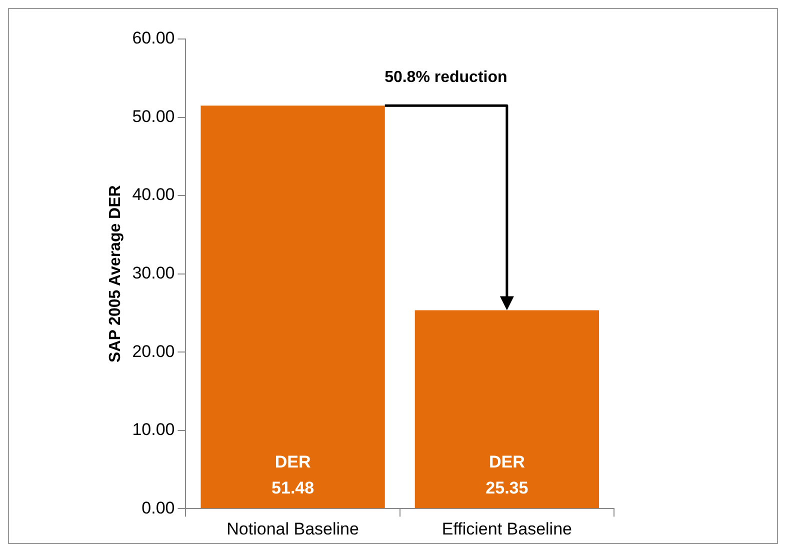  I want to click on y-tick-label: 60.00, so click(153, 38).